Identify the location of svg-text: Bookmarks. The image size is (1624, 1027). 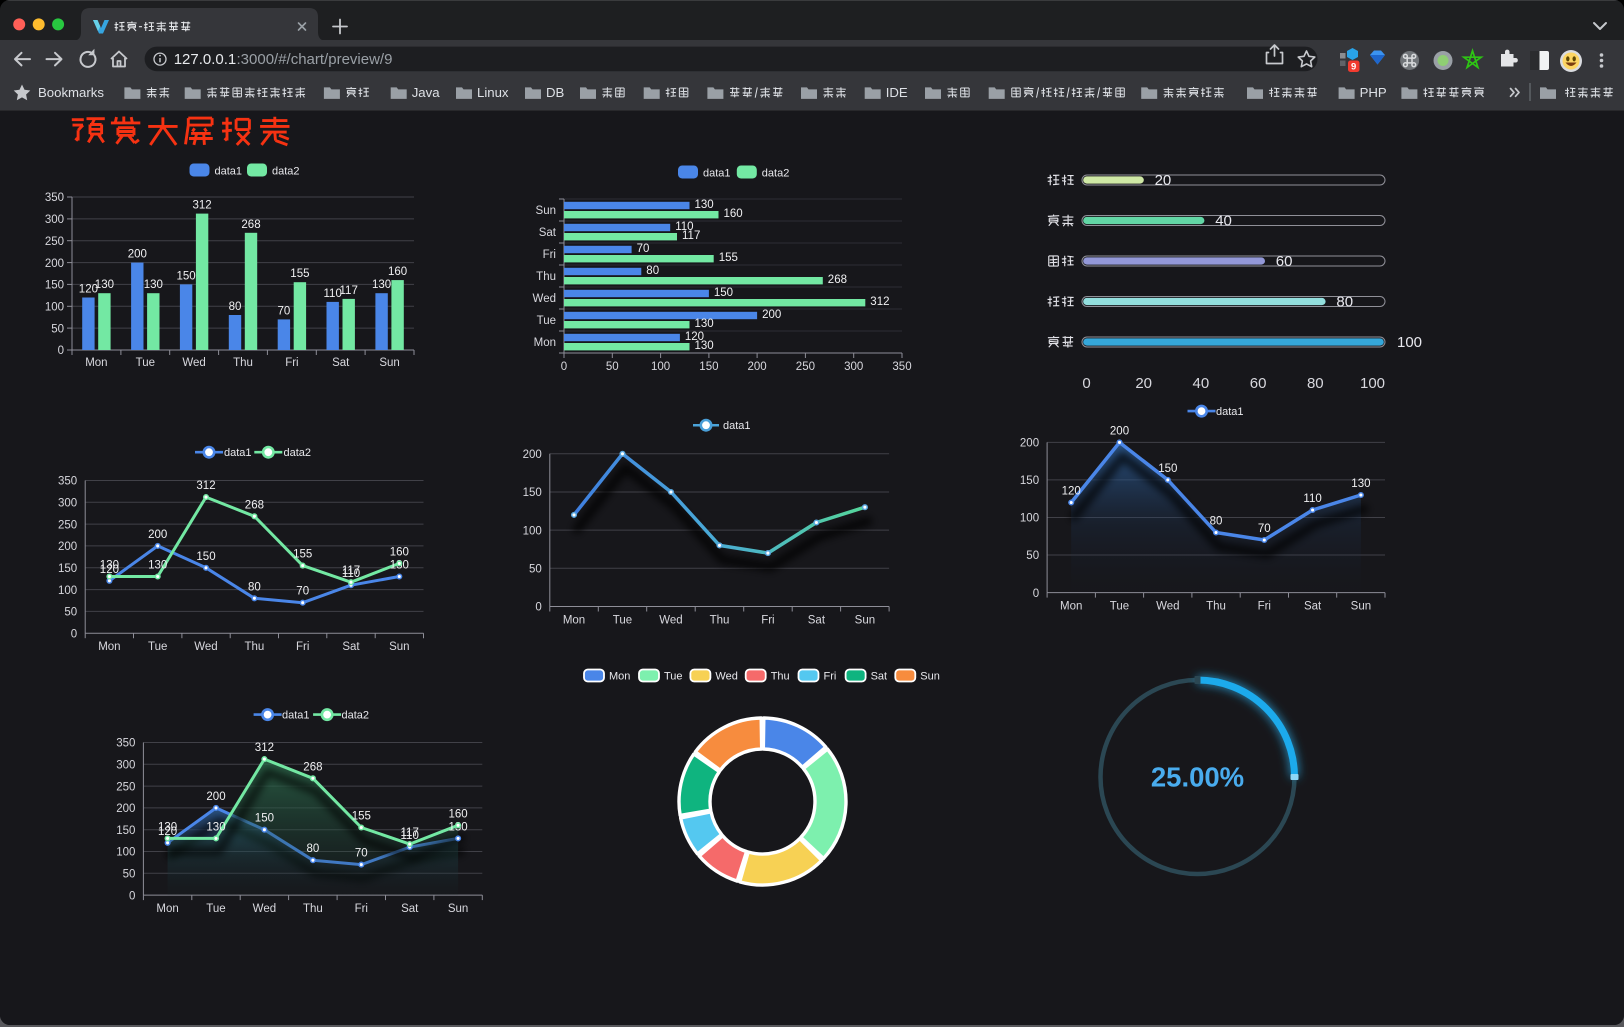
(71, 92).